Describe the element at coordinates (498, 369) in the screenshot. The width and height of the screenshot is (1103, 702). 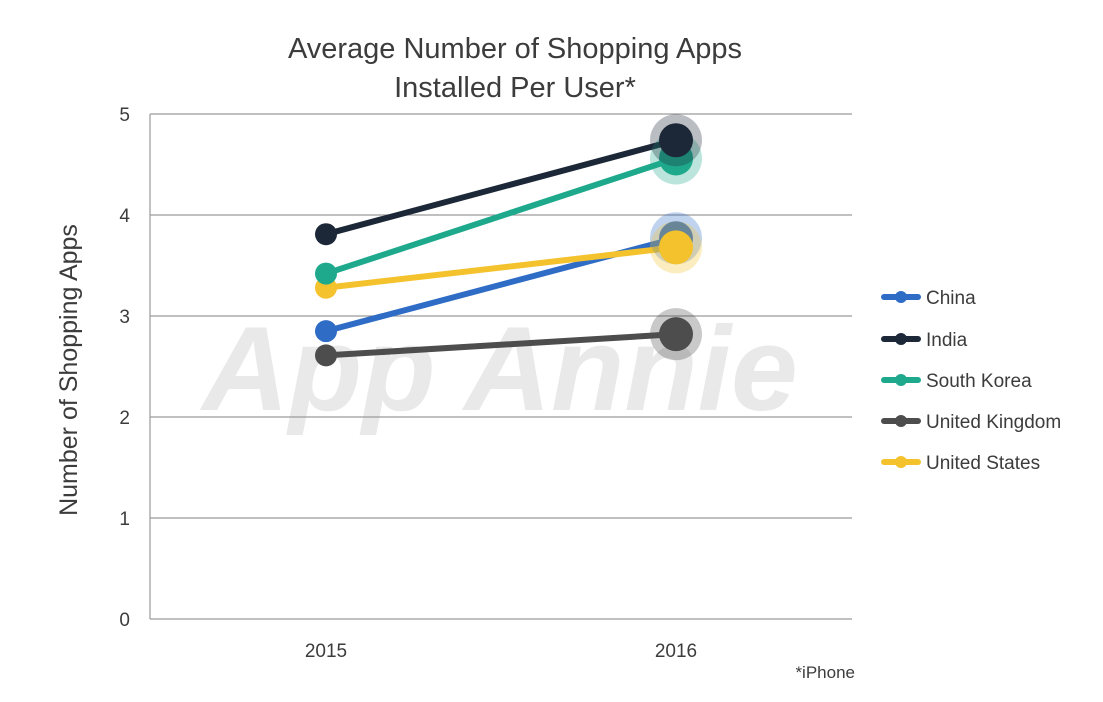
I see `watermark: App Annie` at that location.